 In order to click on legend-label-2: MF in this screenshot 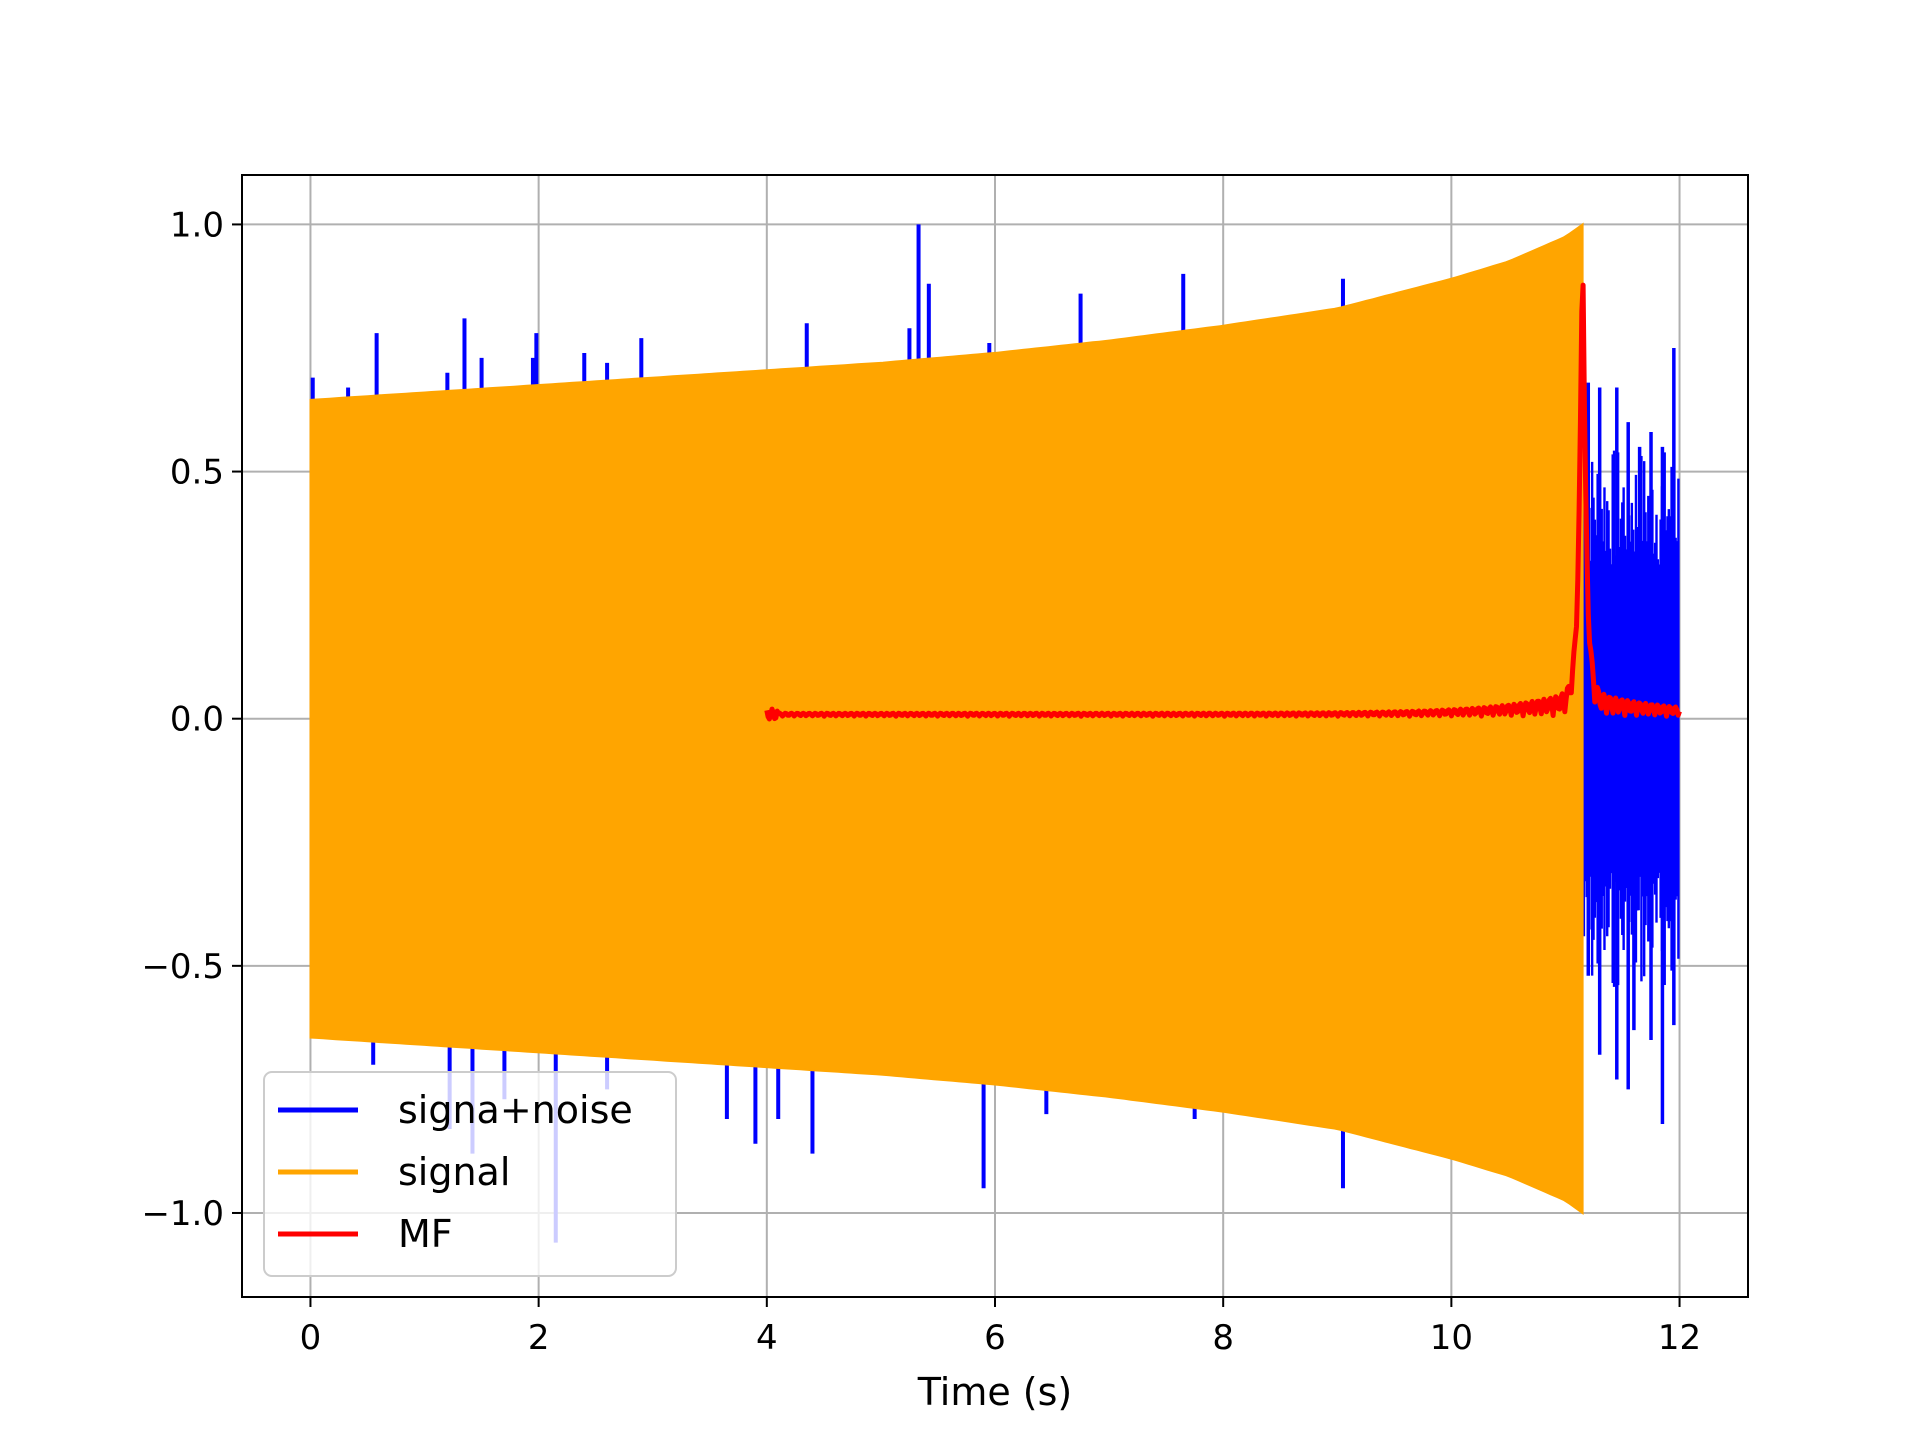, I will do `click(425, 1234)`.